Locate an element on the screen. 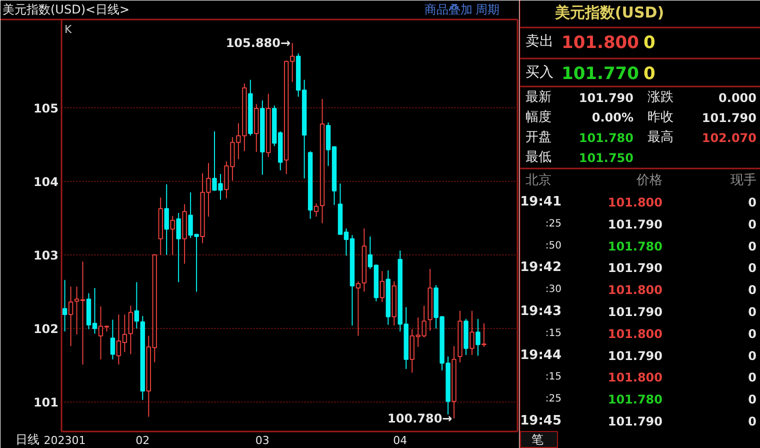 The height and width of the screenshot is (448, 760). x-tick-label: 04 is located at coordinates (400, 440).